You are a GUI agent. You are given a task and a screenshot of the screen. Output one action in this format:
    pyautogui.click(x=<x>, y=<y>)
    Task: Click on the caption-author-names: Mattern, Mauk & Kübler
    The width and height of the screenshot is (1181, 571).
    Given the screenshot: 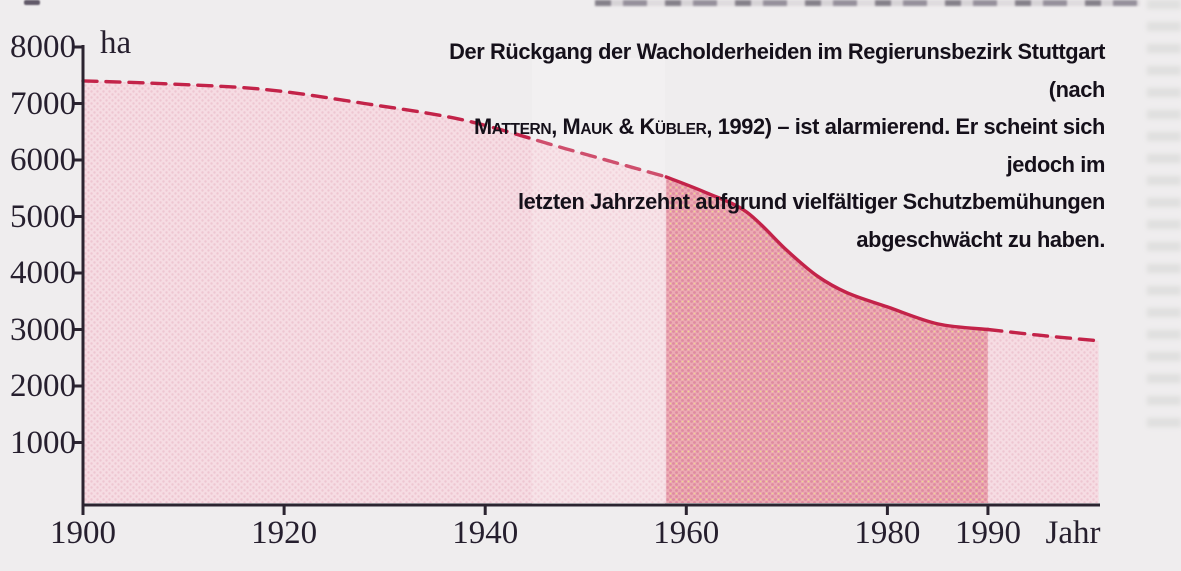 What is the action you would take?
    pyautogui.click(x=590, y=126)
    